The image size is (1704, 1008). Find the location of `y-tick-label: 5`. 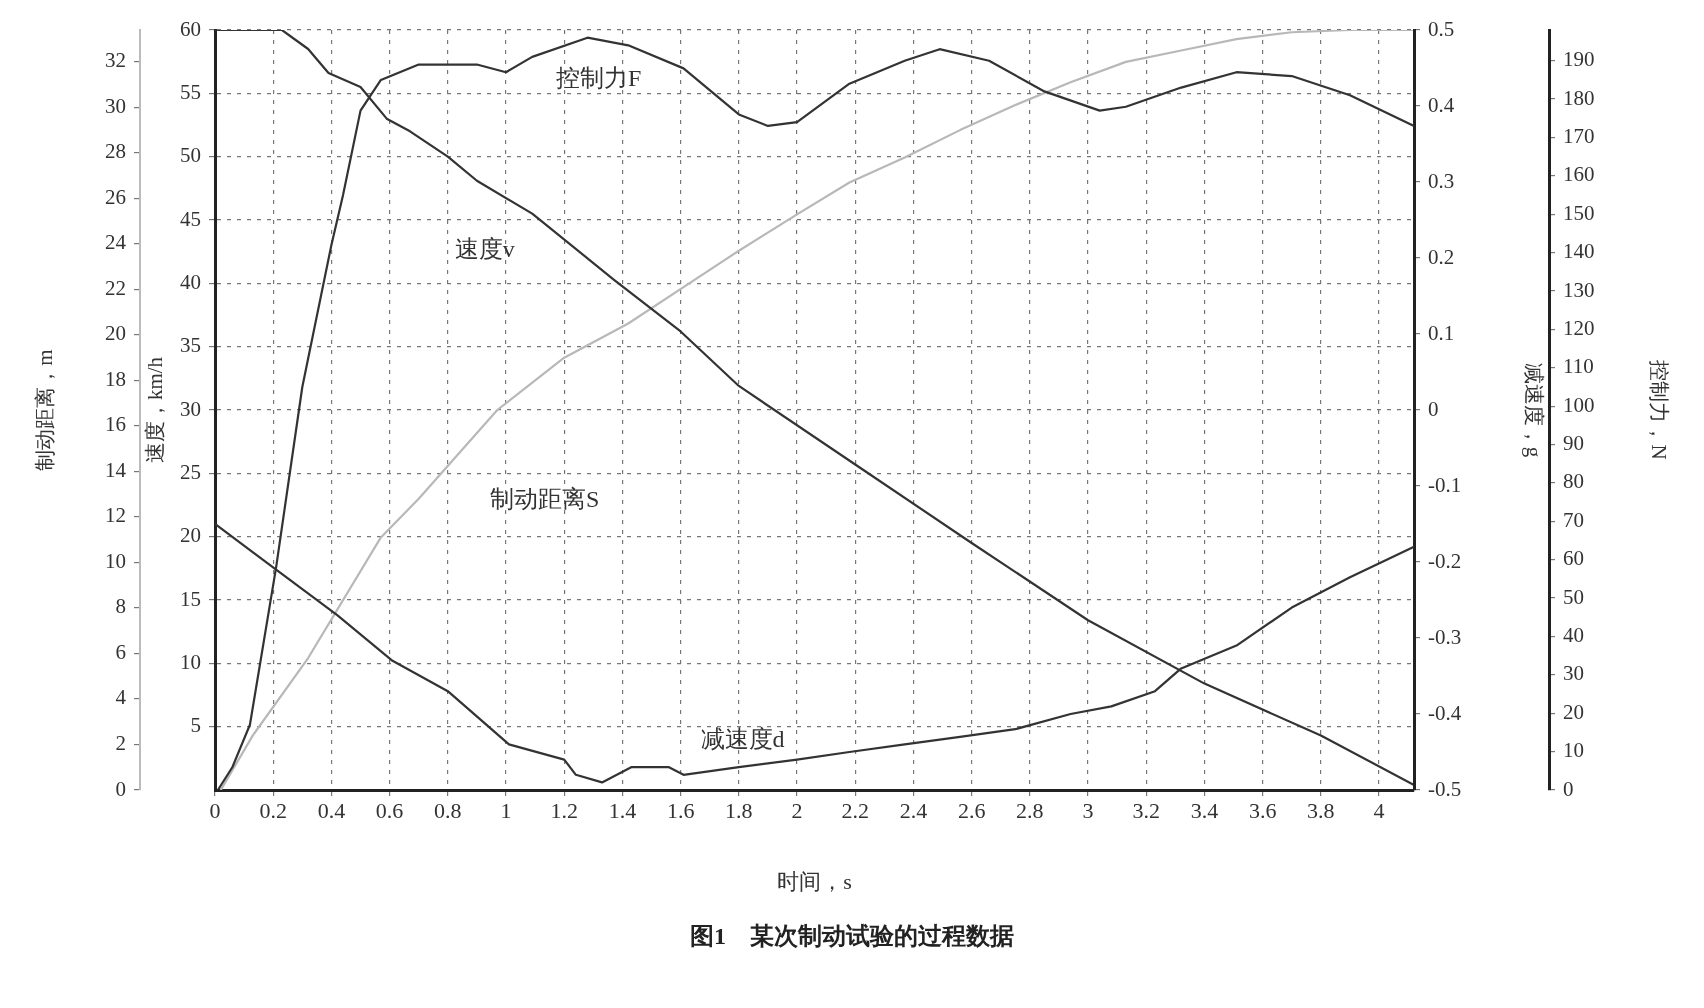

y-tick-label: 5 is located at coordinates (195, 725).